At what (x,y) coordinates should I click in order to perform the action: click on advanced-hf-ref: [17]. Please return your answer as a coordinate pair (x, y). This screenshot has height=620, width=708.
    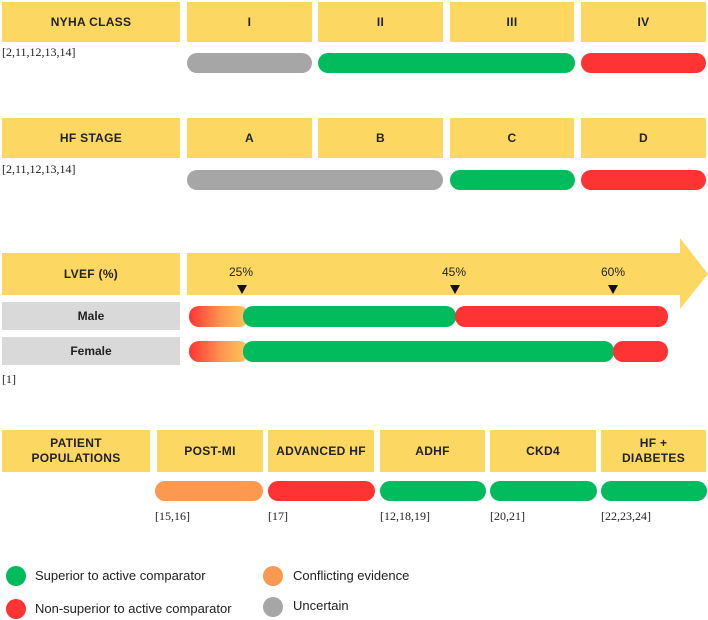
    Looking at the image, I should click on (278, 516).